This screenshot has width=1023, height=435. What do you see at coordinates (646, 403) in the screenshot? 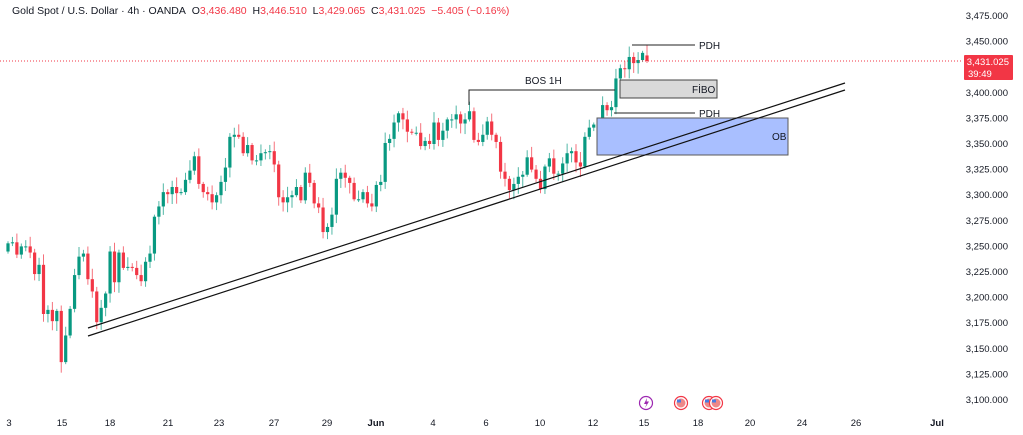
I see `lightning-event-icon` at bounding box center [646, 403].